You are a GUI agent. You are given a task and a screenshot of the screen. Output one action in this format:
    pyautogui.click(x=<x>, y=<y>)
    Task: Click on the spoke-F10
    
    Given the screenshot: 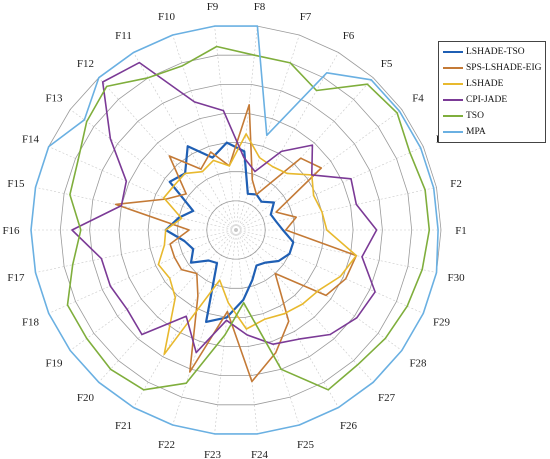 What is the action you would take?
    pyautogui.click(x=204, y=132)
    